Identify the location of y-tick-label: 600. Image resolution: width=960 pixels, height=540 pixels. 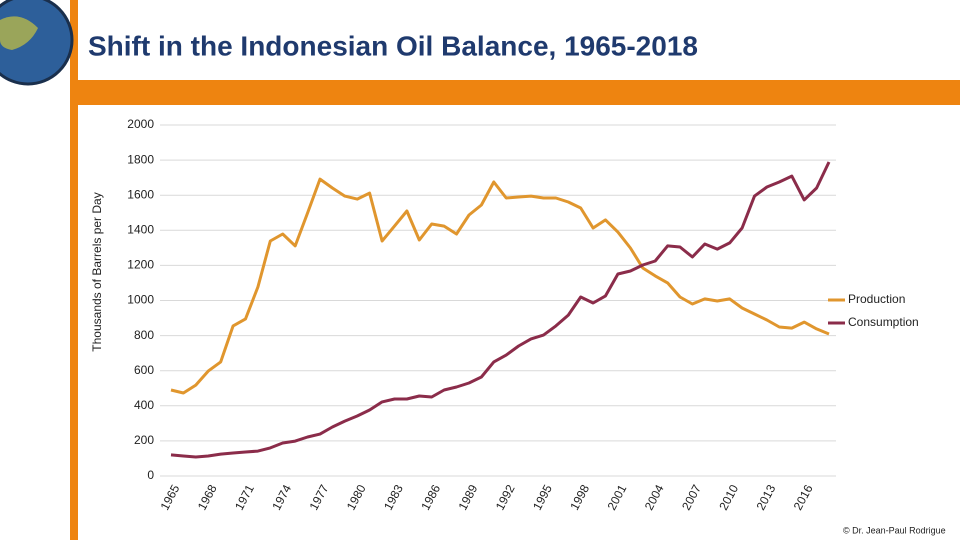
(144, 370).